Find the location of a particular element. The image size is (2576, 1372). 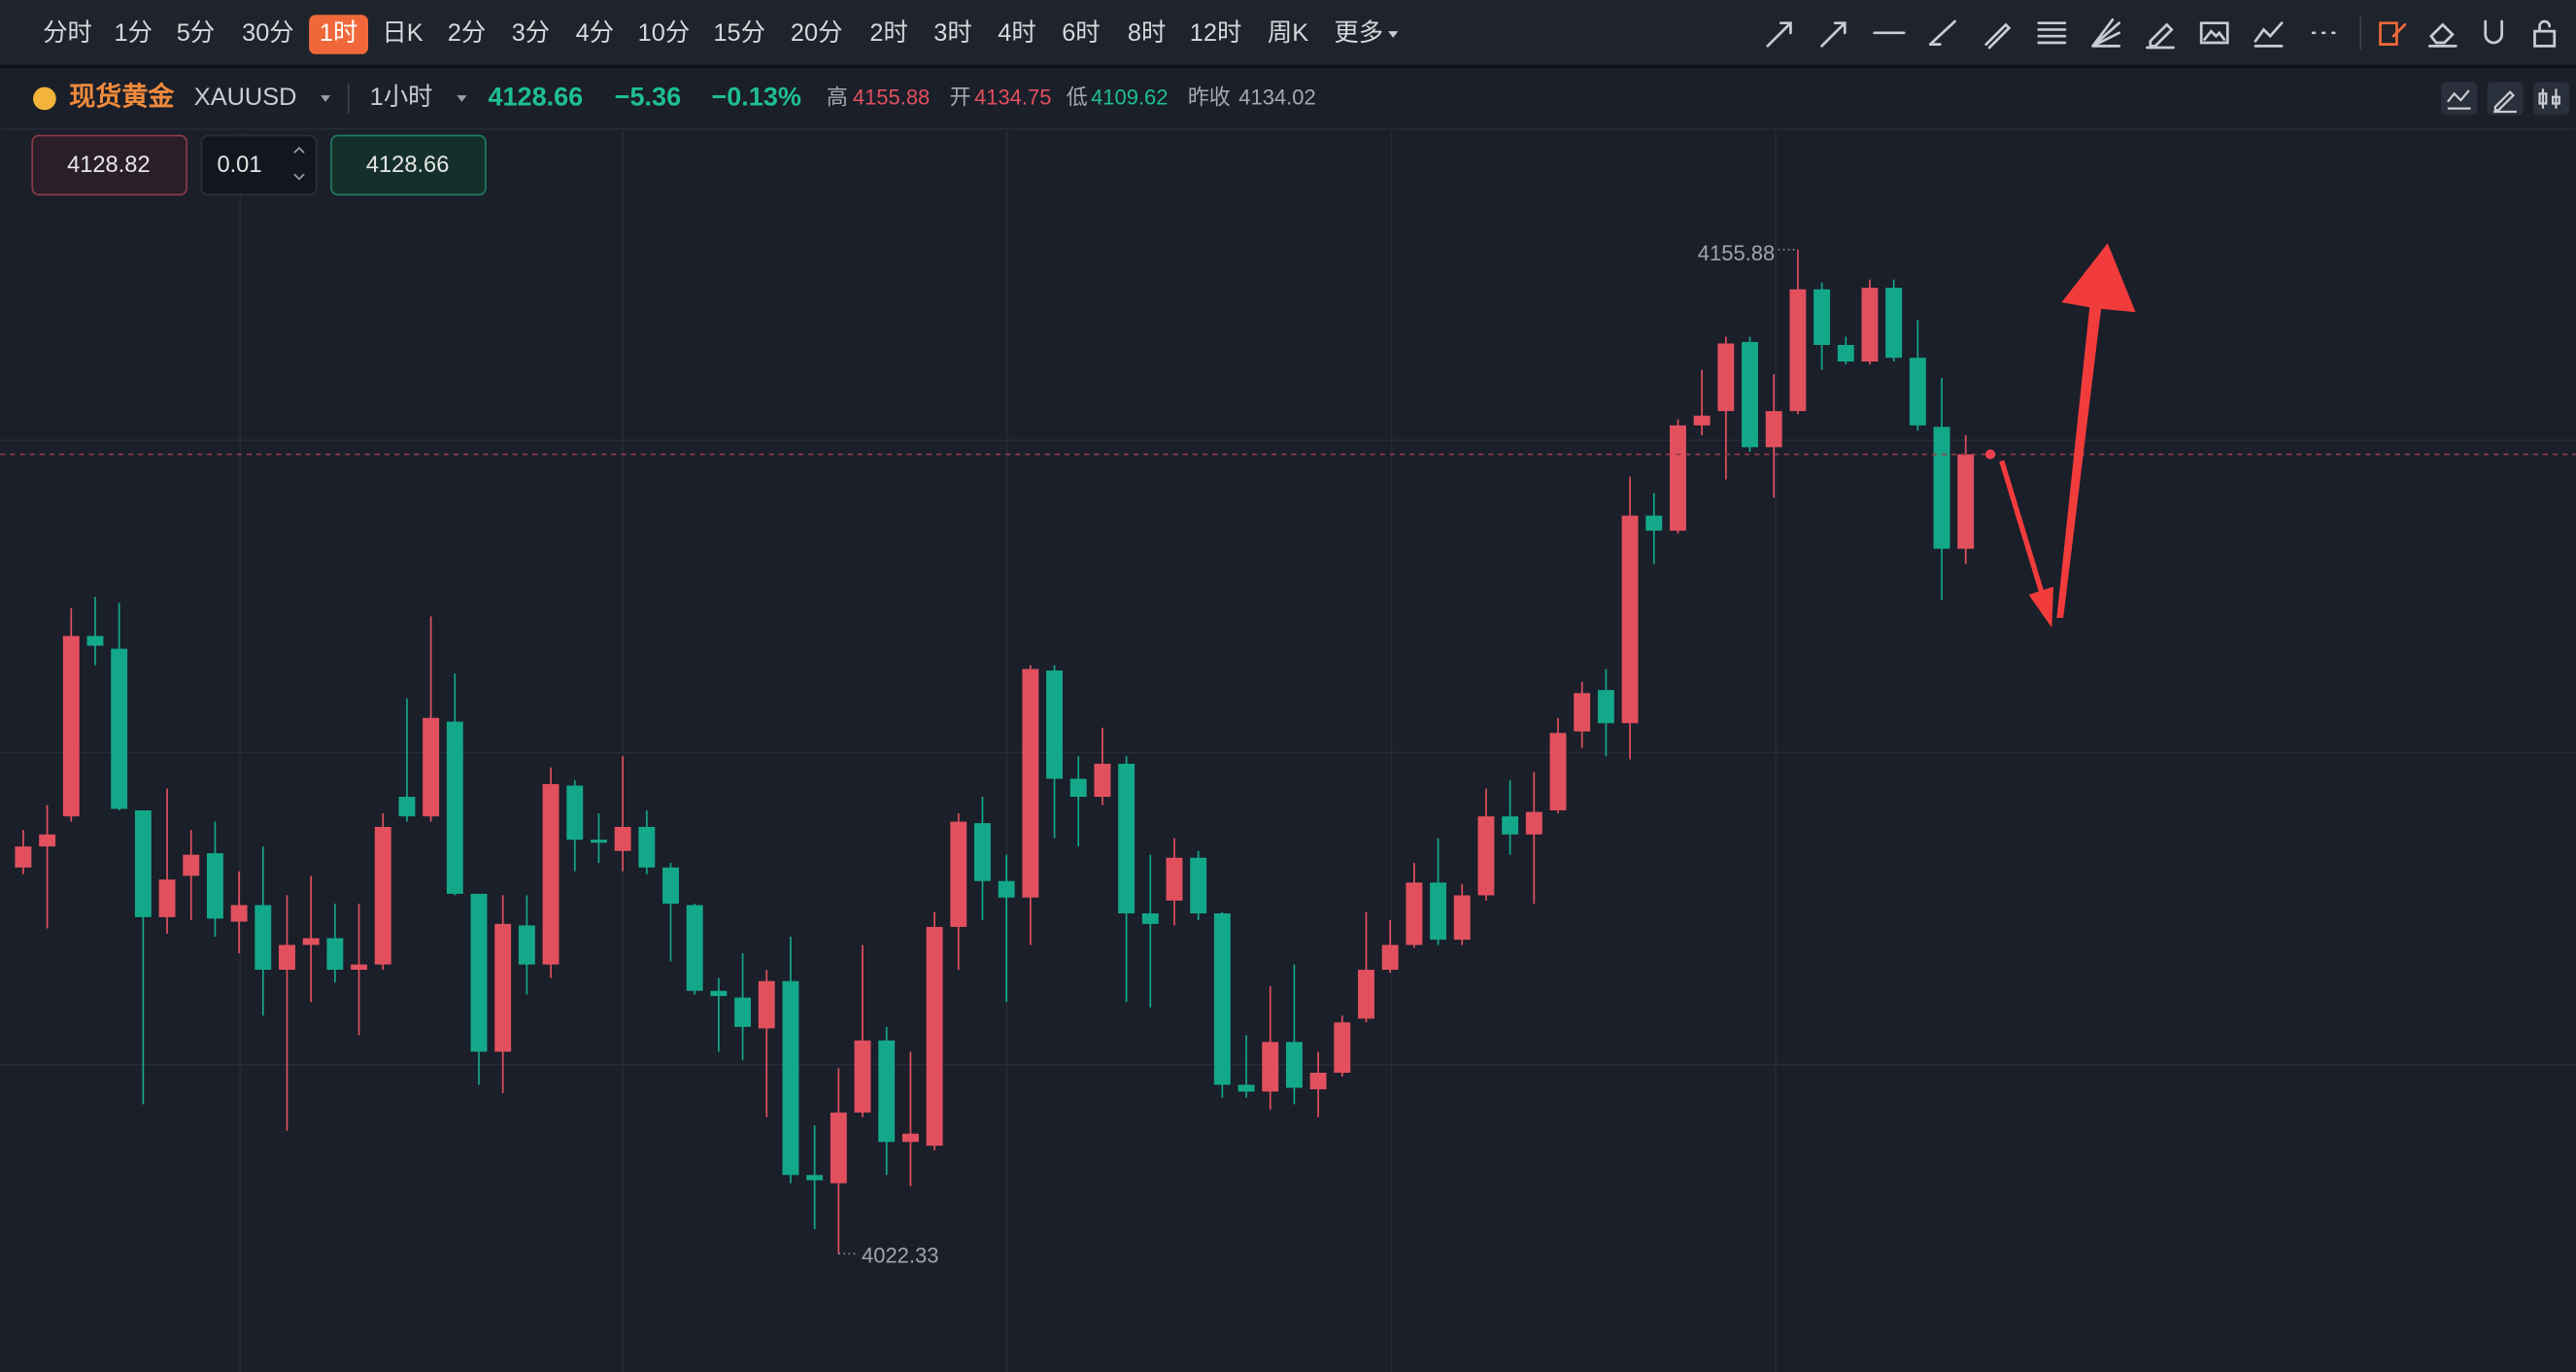

timeframe-tab: 10分 is located at coordinates (664, 33).